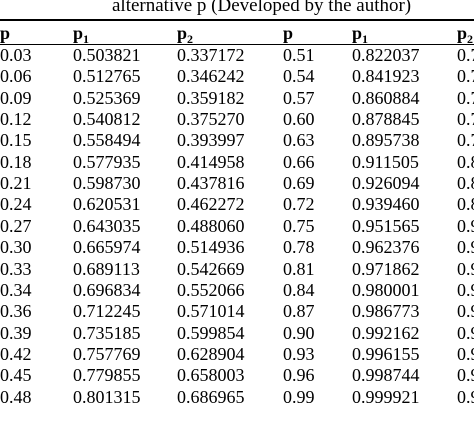 This screenshot has width=474, height=427. I want to click on table-row: 0.24 0.620531 0.462272 0.72 0.939460 0.8, so click(237, 204).